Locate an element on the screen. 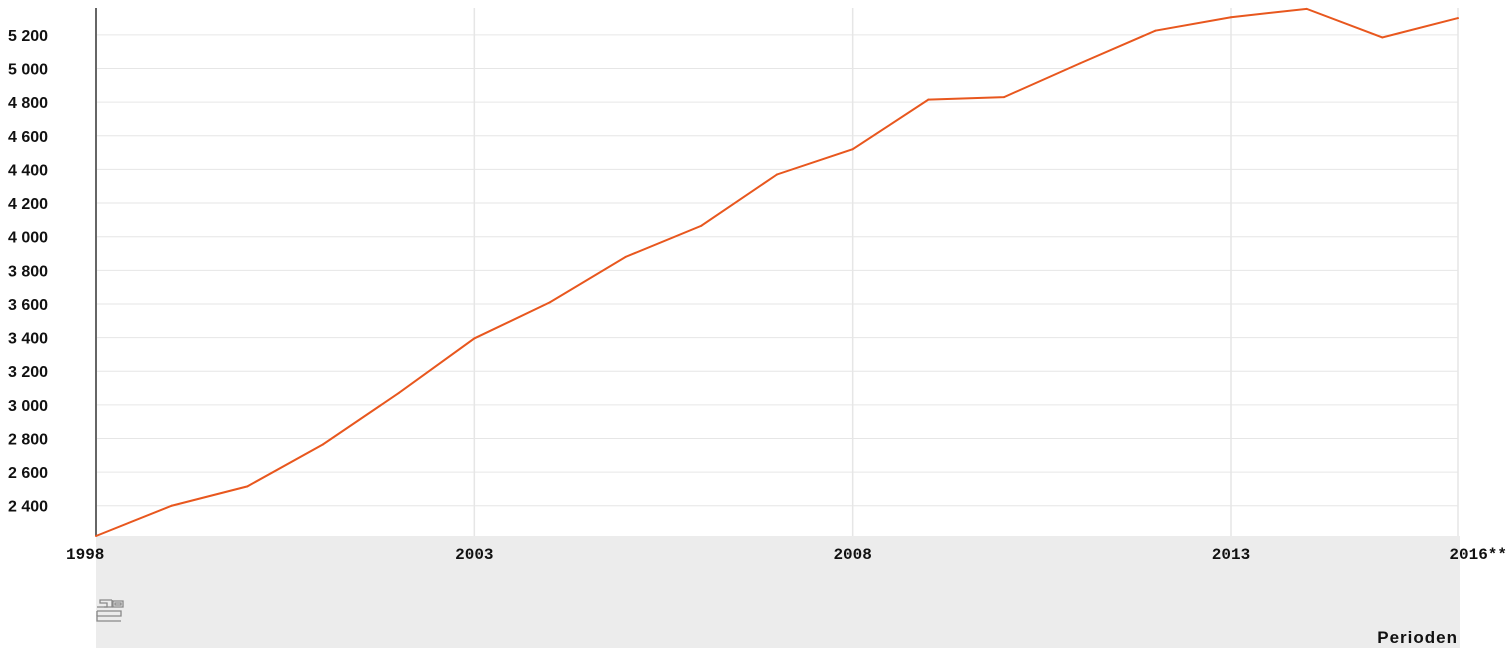 The height and width of the screenshot is (648, 1509). y-tick-label: 4 000 is located at coordinates (28, 238).